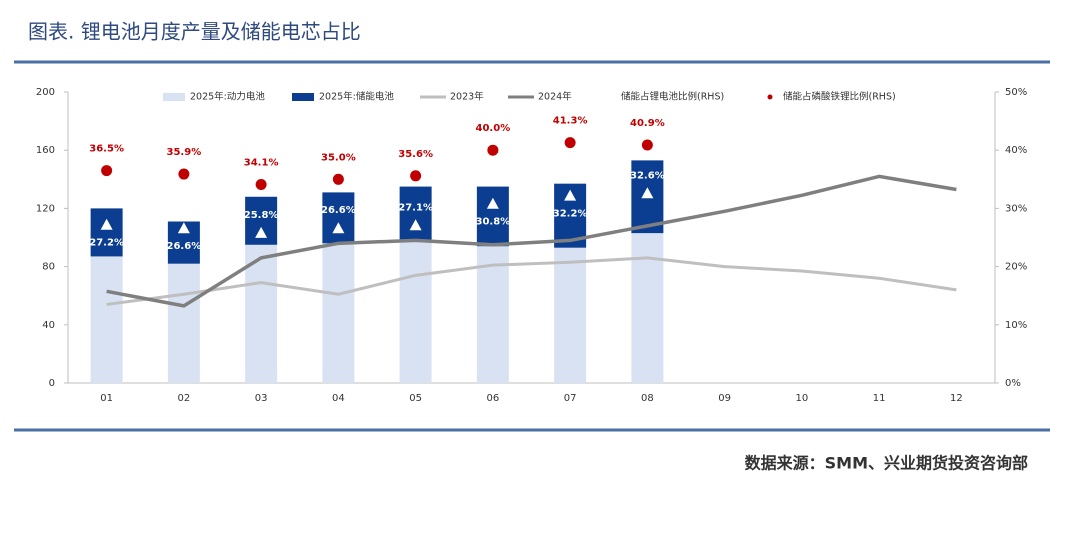 The width and height of the screenshot is (1080, 539). I want to click on source: 数据来源：SMM、兴业期货投资咨询部, so click(886, 463).